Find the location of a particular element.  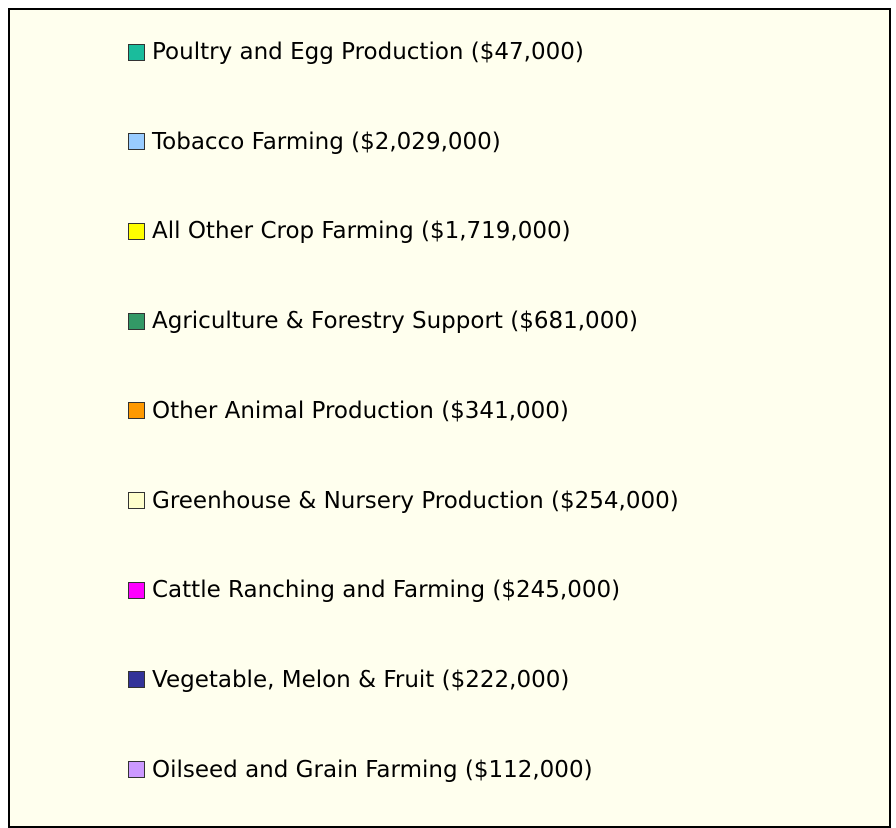

legend-item: Other Animal Production ($341,000) is located at coordinates (348, 411).